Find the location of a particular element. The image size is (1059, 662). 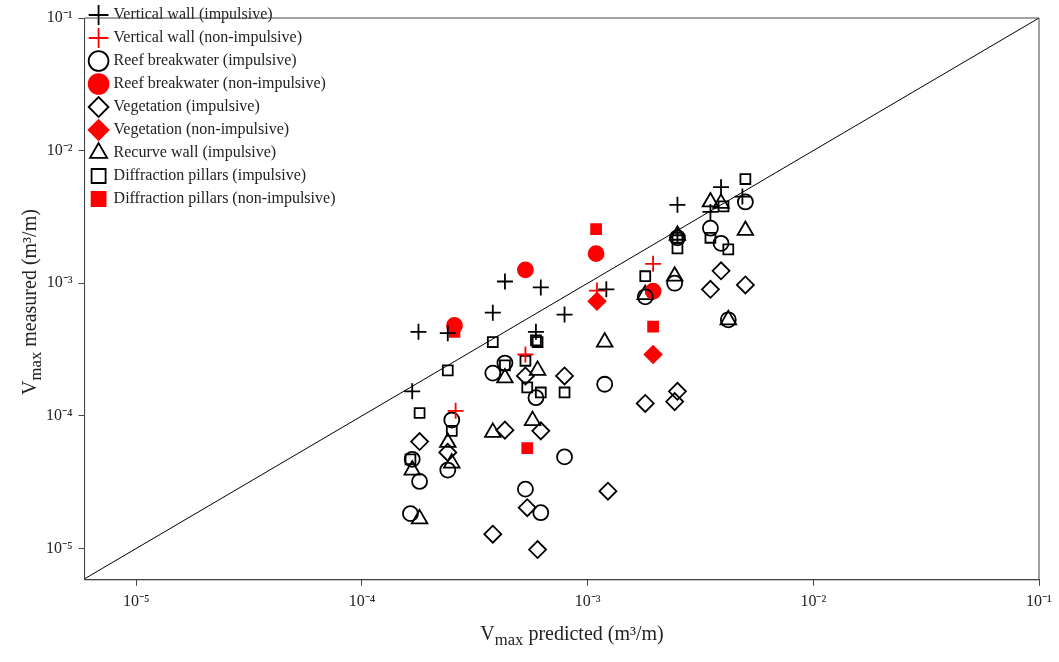

legend-label: Vertical wall (impulsive) is located at coordinates (193, 14).